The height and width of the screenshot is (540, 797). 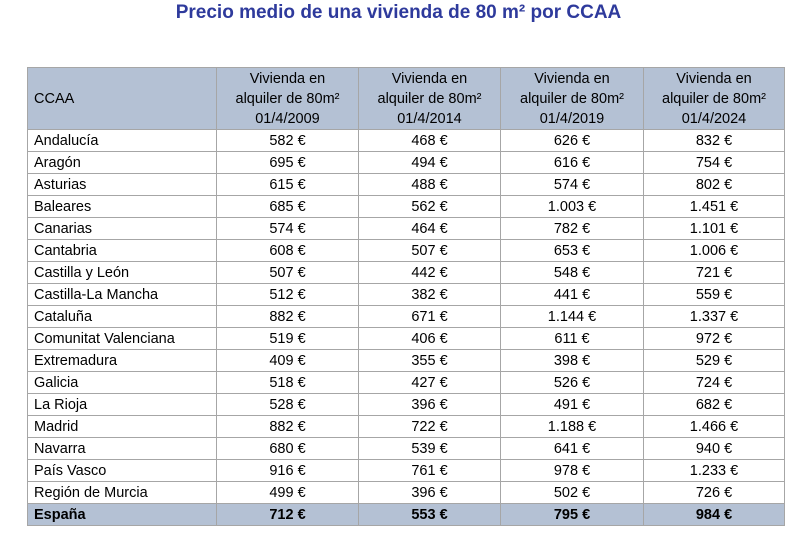 I want to click on price-cell: 795 €, so click(x=572, y=514).